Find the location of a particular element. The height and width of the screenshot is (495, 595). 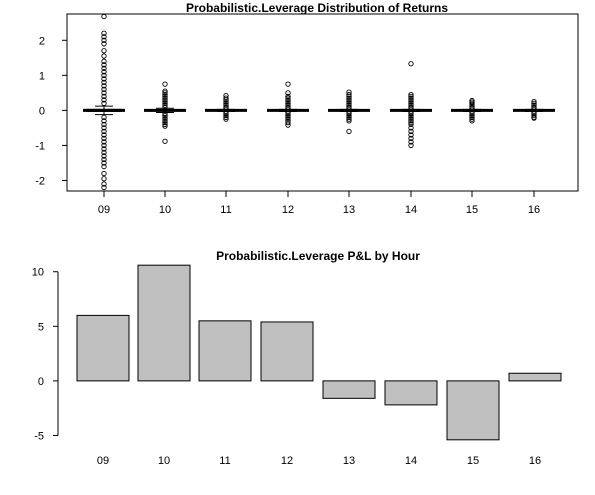

chart-title: Probabilistic.Leverage P&L by Hour is located at coordinates (318, 256).